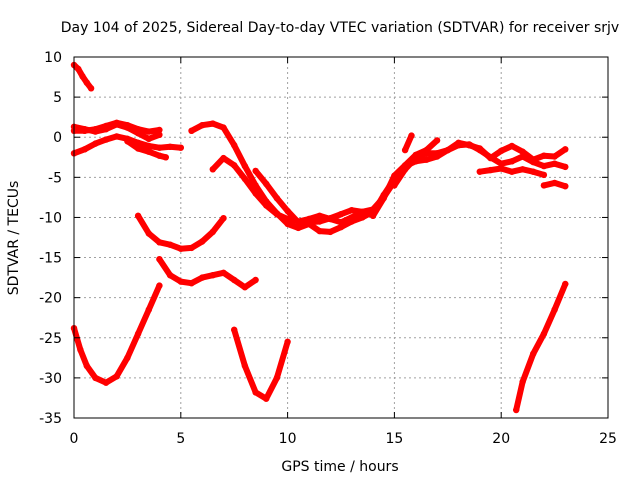 This screenshot has width=640, height=480. Describe the element at coordinates (74, 439) in the screenshot. I see `x-tick-label: 0` at that location.